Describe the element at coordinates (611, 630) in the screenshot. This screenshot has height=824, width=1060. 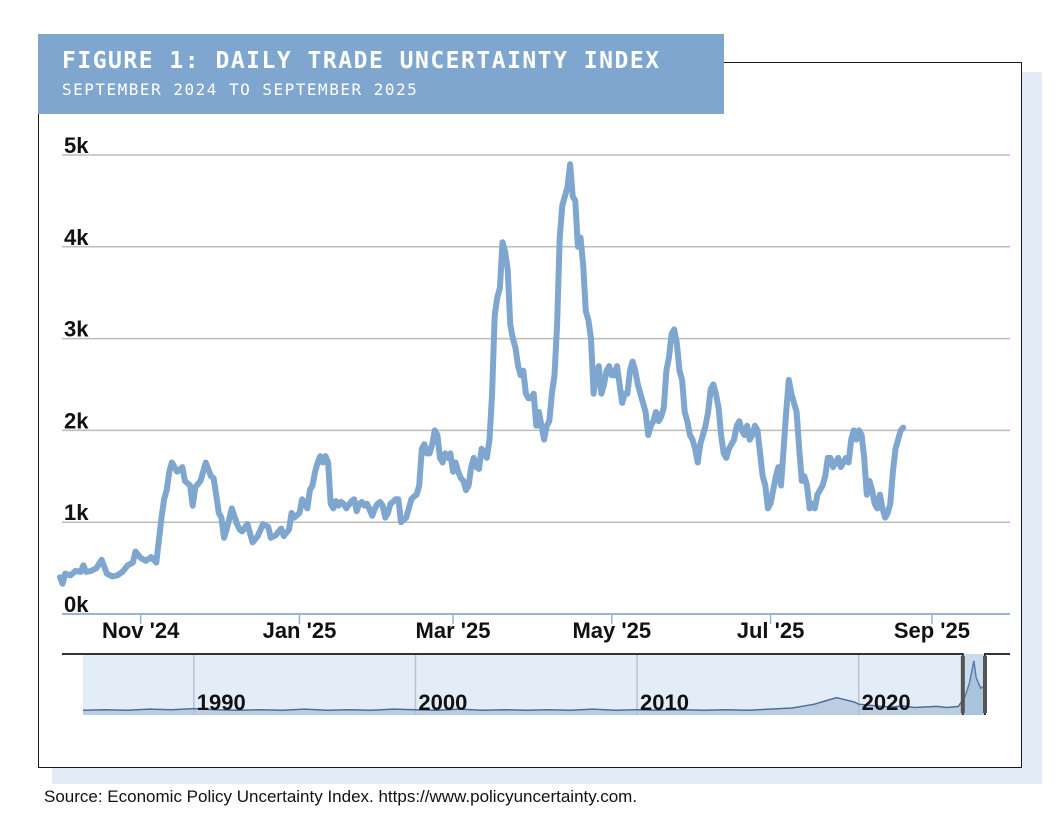
I see `x-tick-label: May '25` at that location.